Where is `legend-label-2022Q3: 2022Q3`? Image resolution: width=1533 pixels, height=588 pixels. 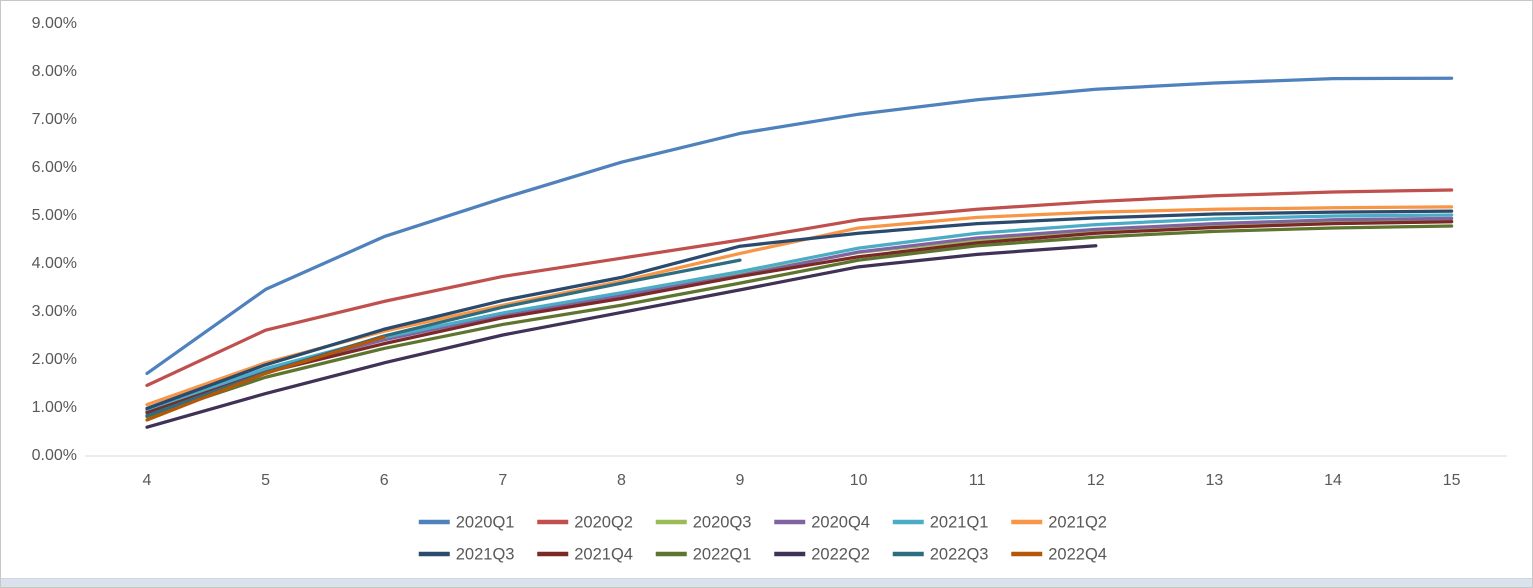
legend-label-2022Q3: 2022Q3 is located at coordinates (959, 554).